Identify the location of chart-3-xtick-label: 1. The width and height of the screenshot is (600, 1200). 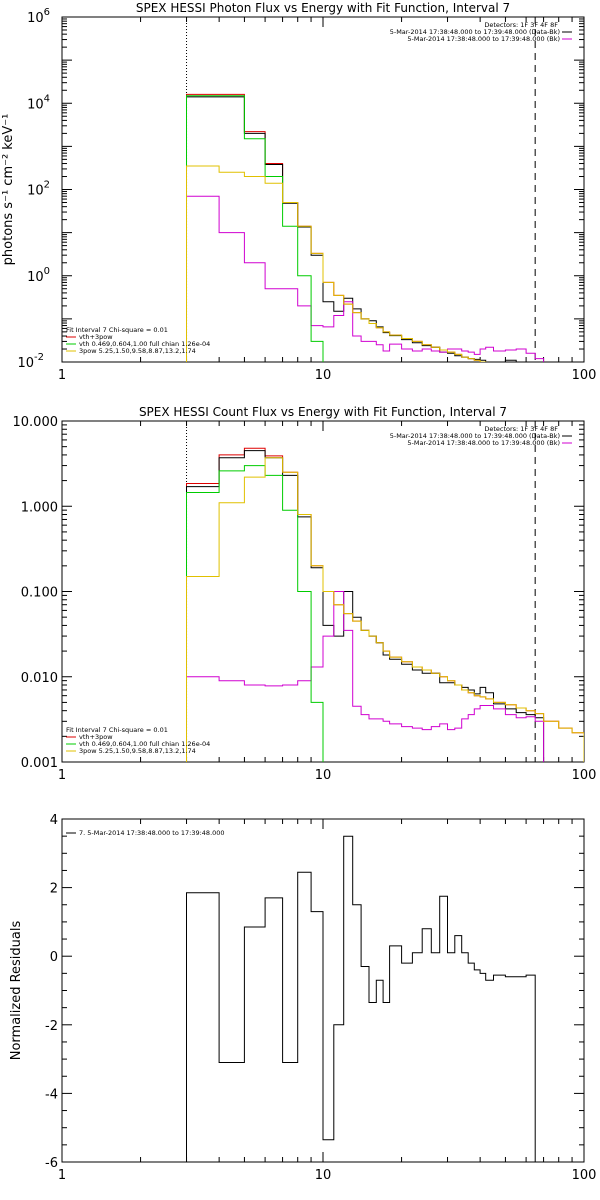
(62, 1175).